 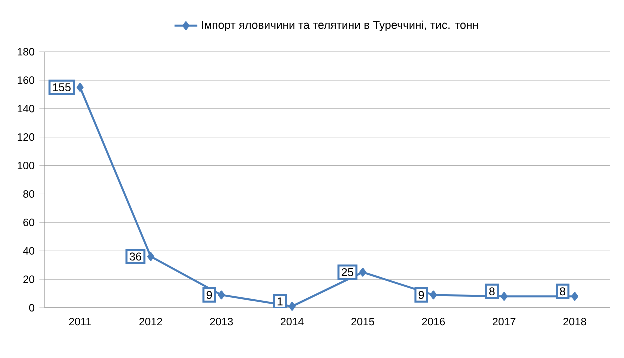 I want to click on y-tick-label: 80, so click(x=29, y=194).